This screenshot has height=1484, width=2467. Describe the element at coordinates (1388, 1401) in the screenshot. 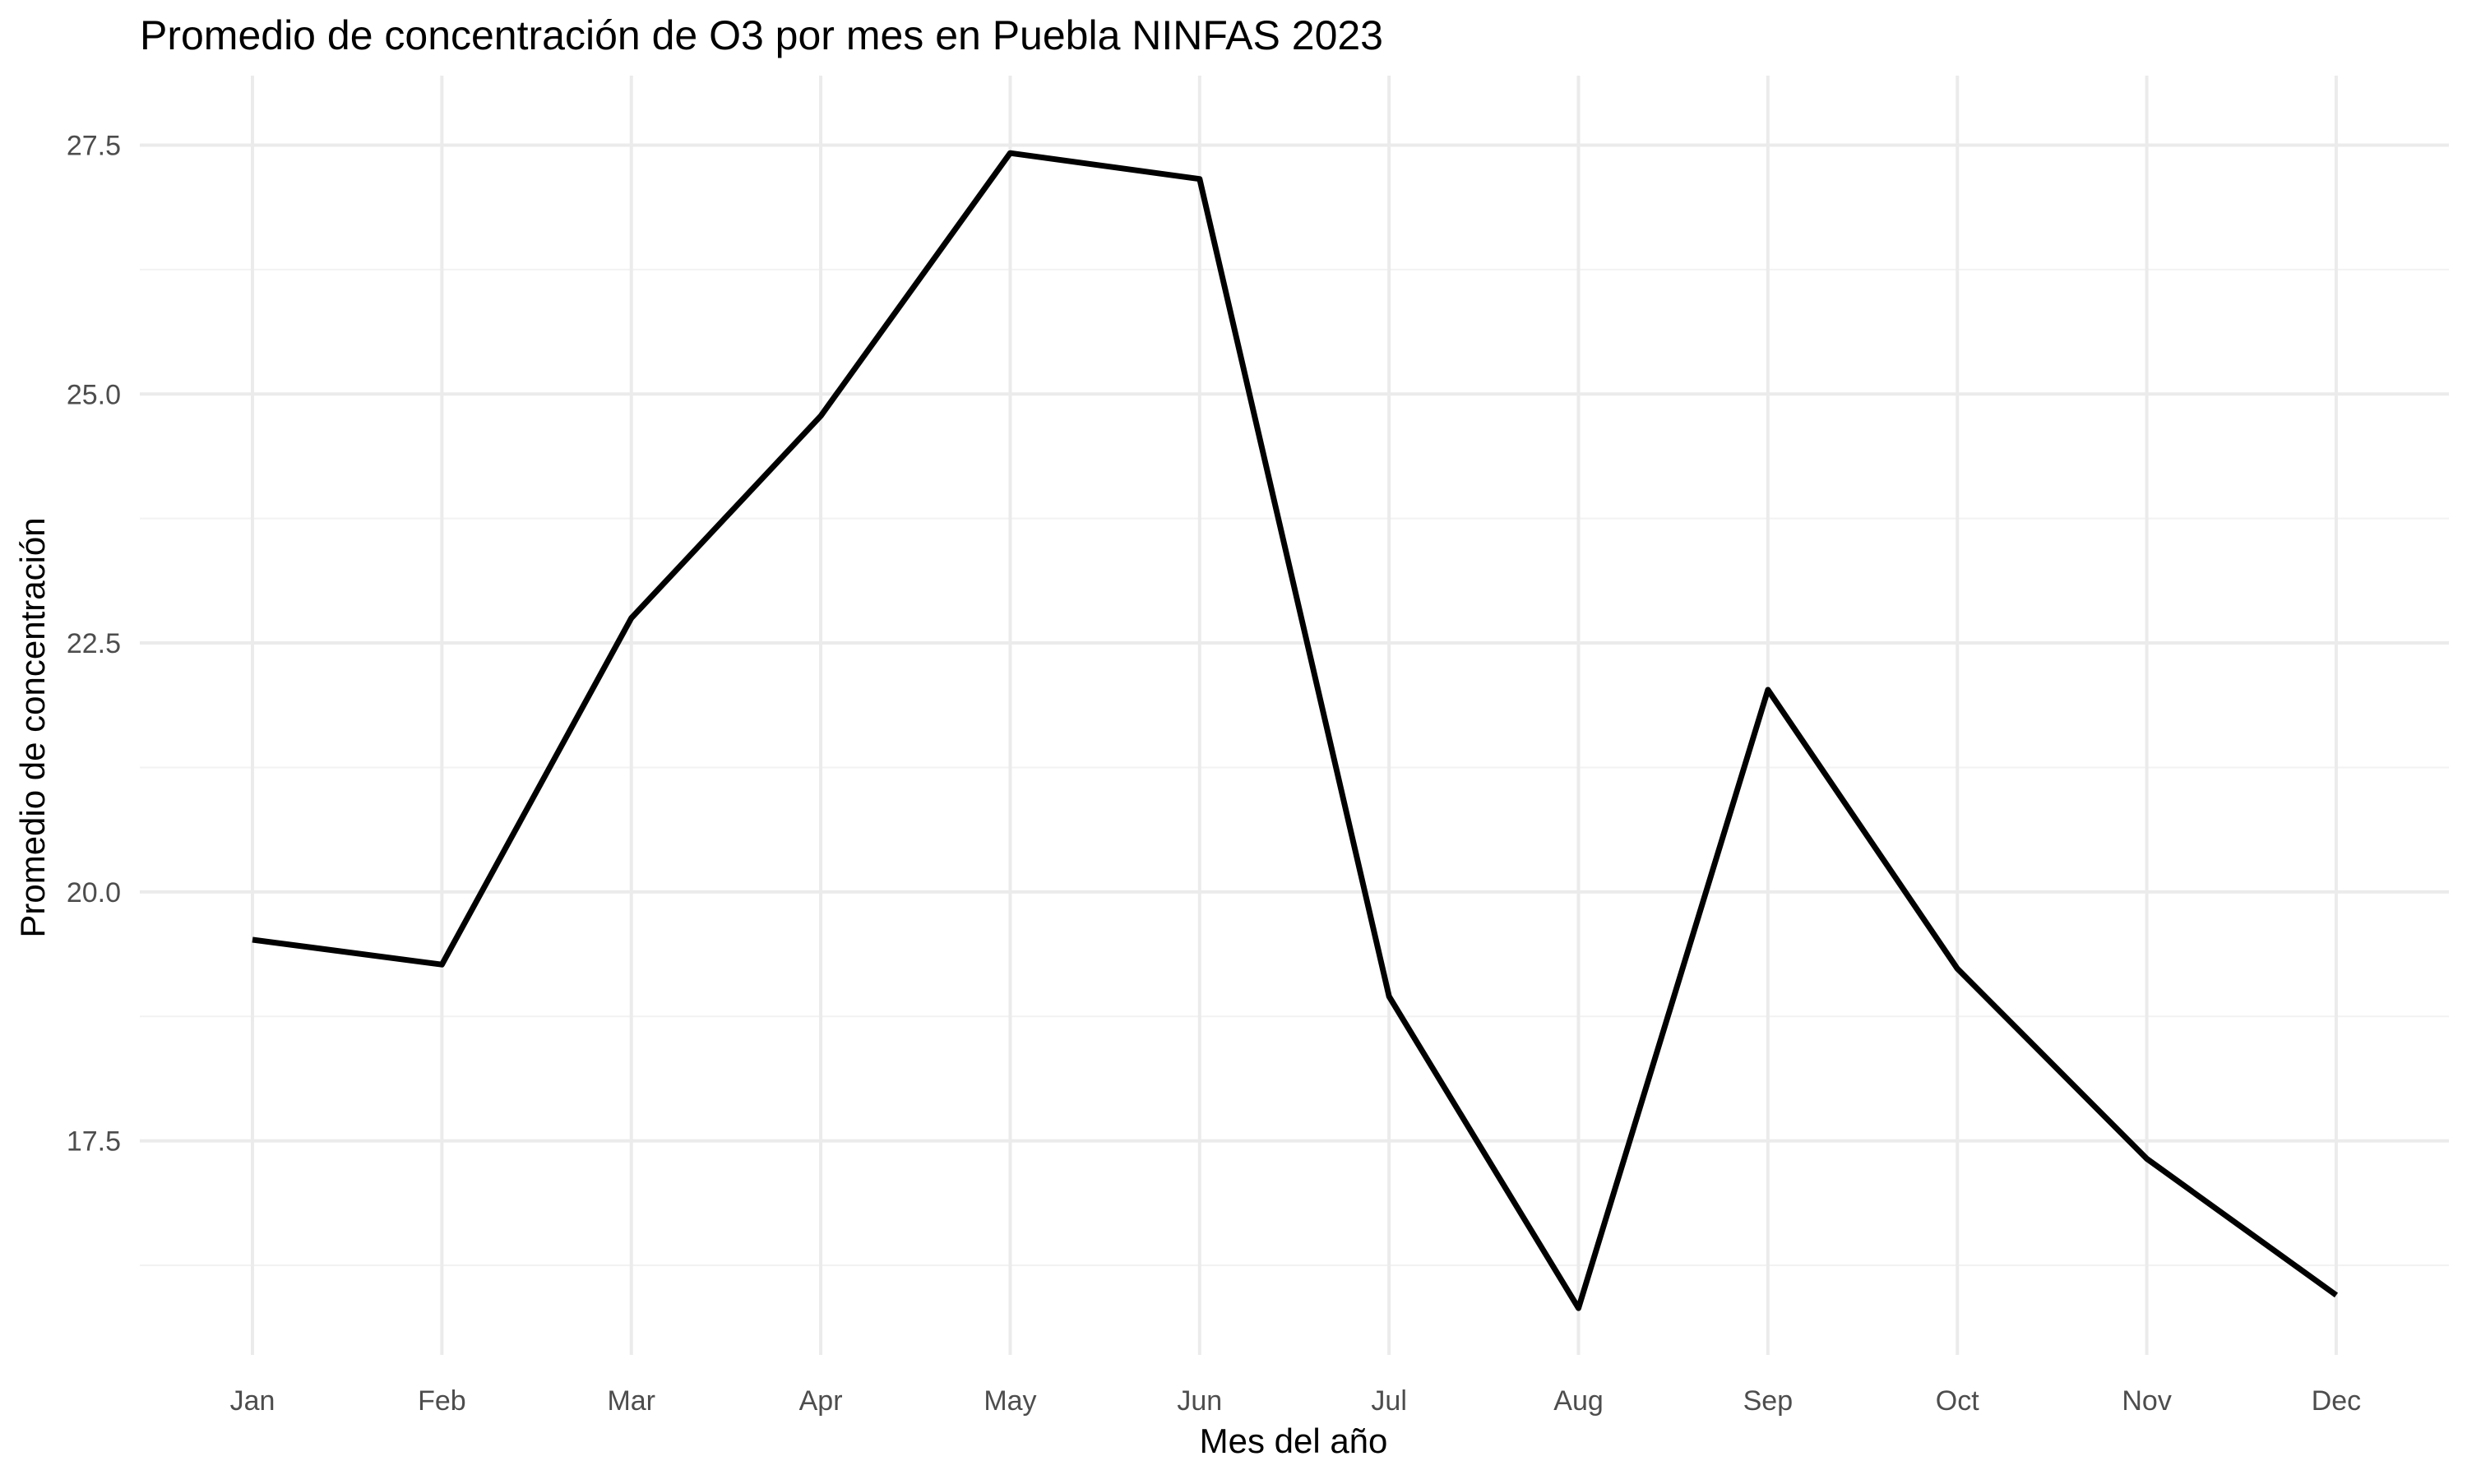

I see `x-tick-label: Jul` at that location.